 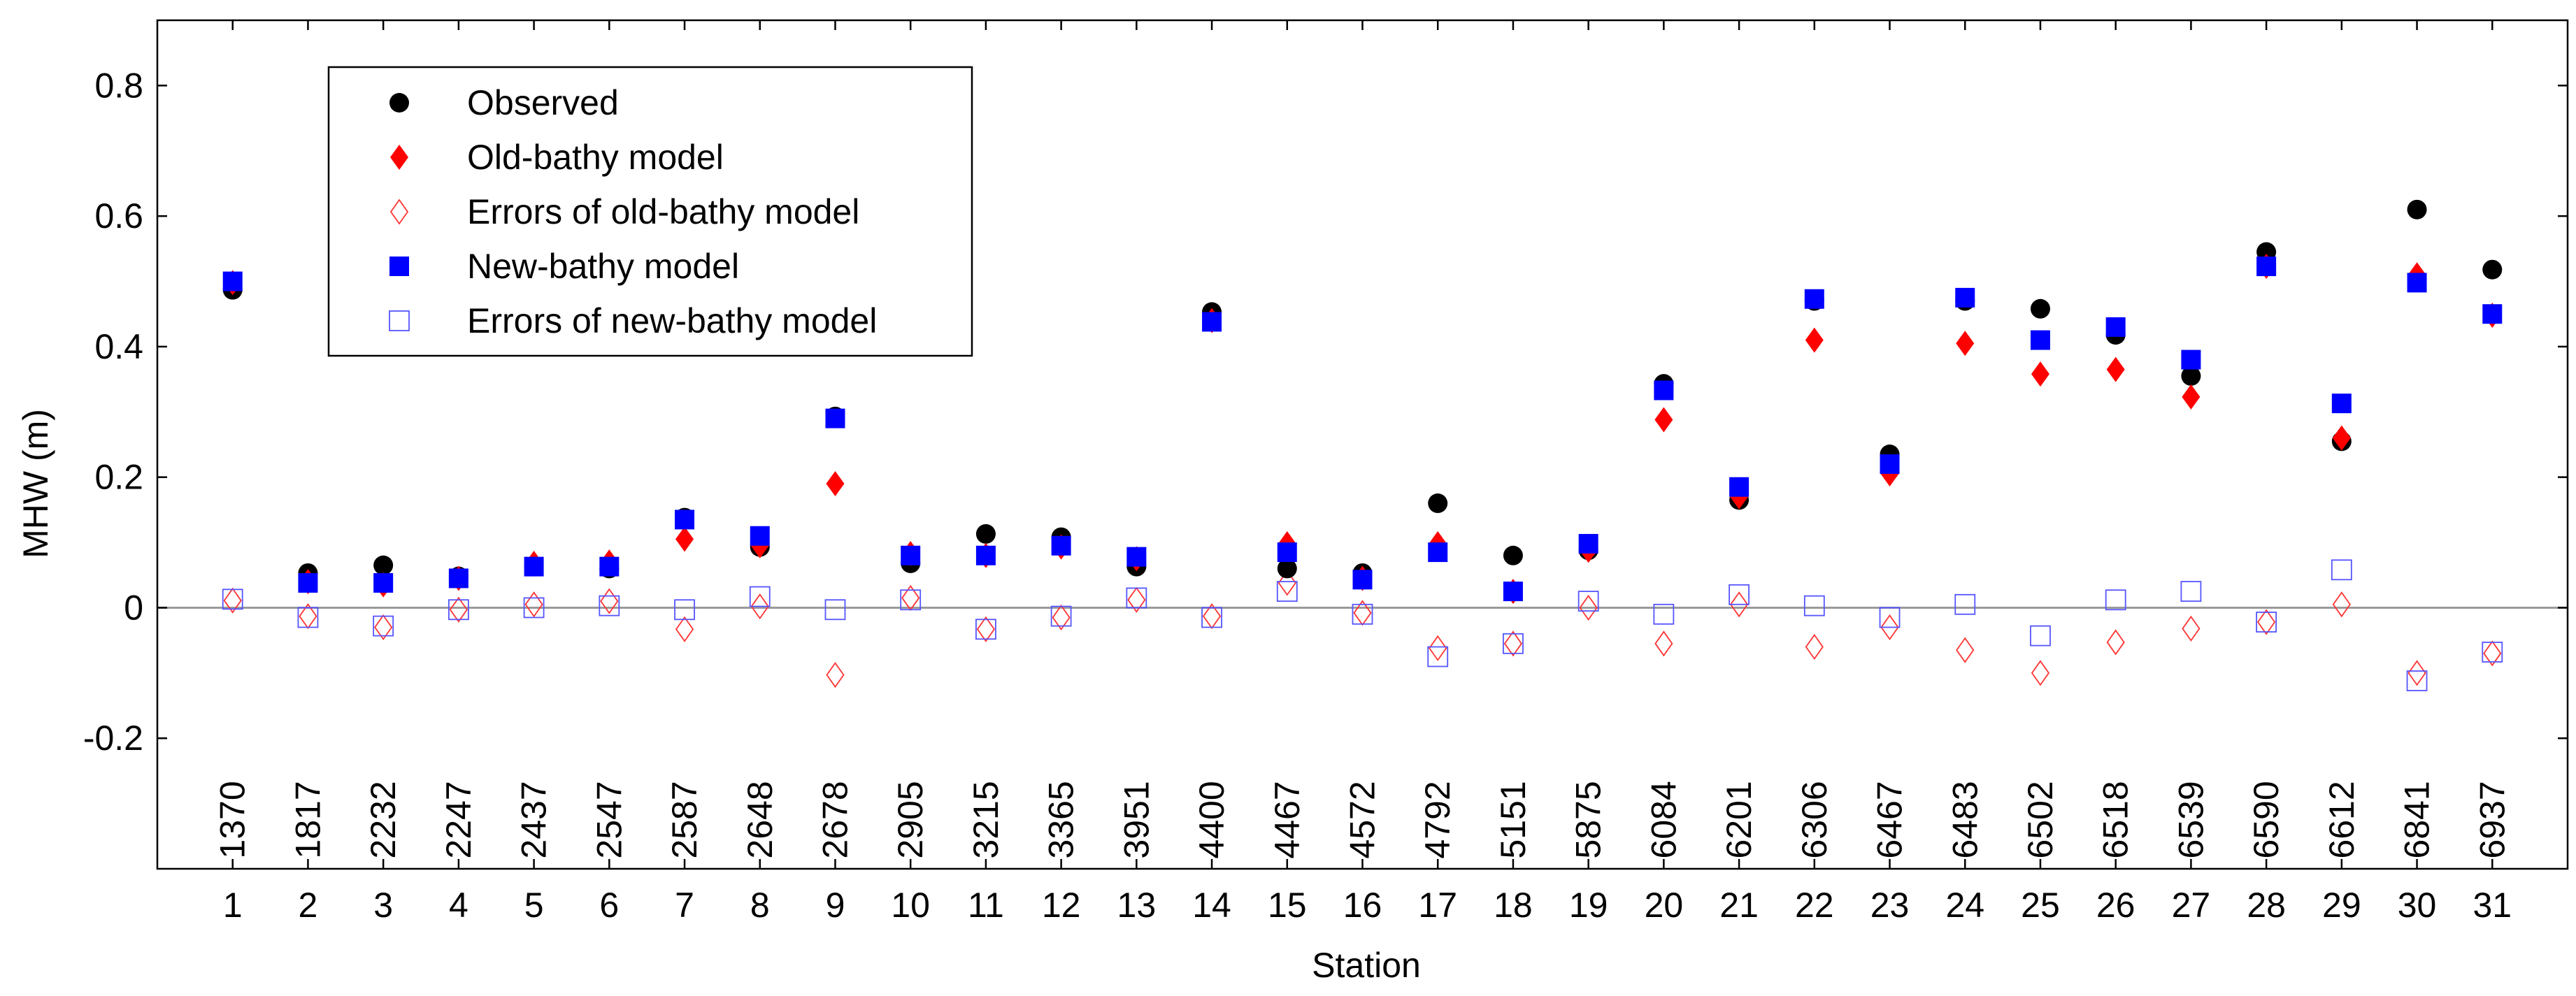 What do you see at coordinates (609, 819) in the screenshot?
I see `station-id-label: 2547` at bounding box center [609, 819].